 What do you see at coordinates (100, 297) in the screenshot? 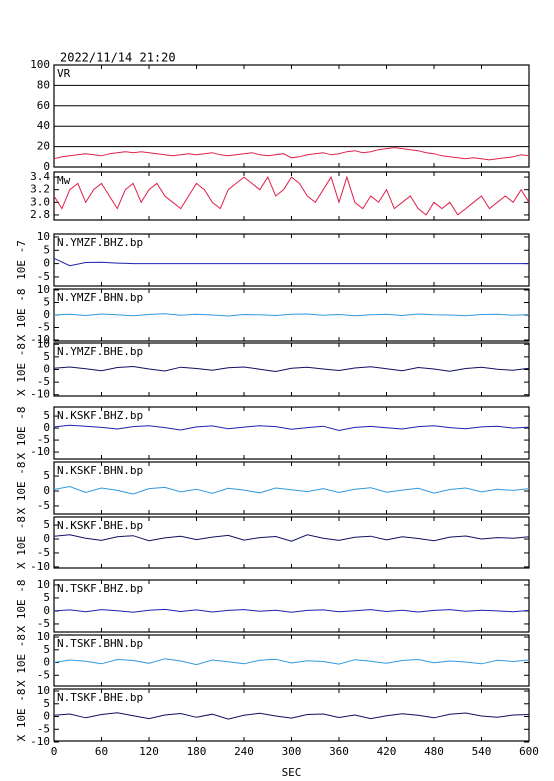
I see `panel-title: N.YMZF.BHN.bp` at bounding box center [100, 297].